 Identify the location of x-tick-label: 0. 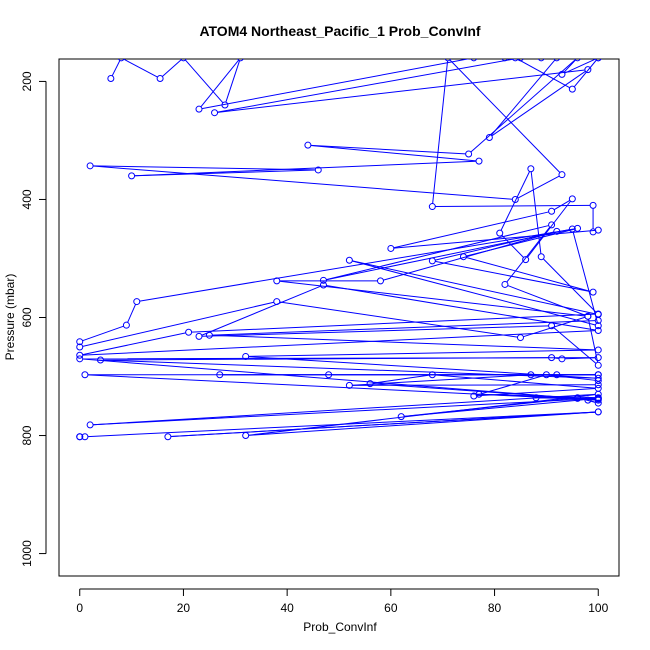
(79, 608).